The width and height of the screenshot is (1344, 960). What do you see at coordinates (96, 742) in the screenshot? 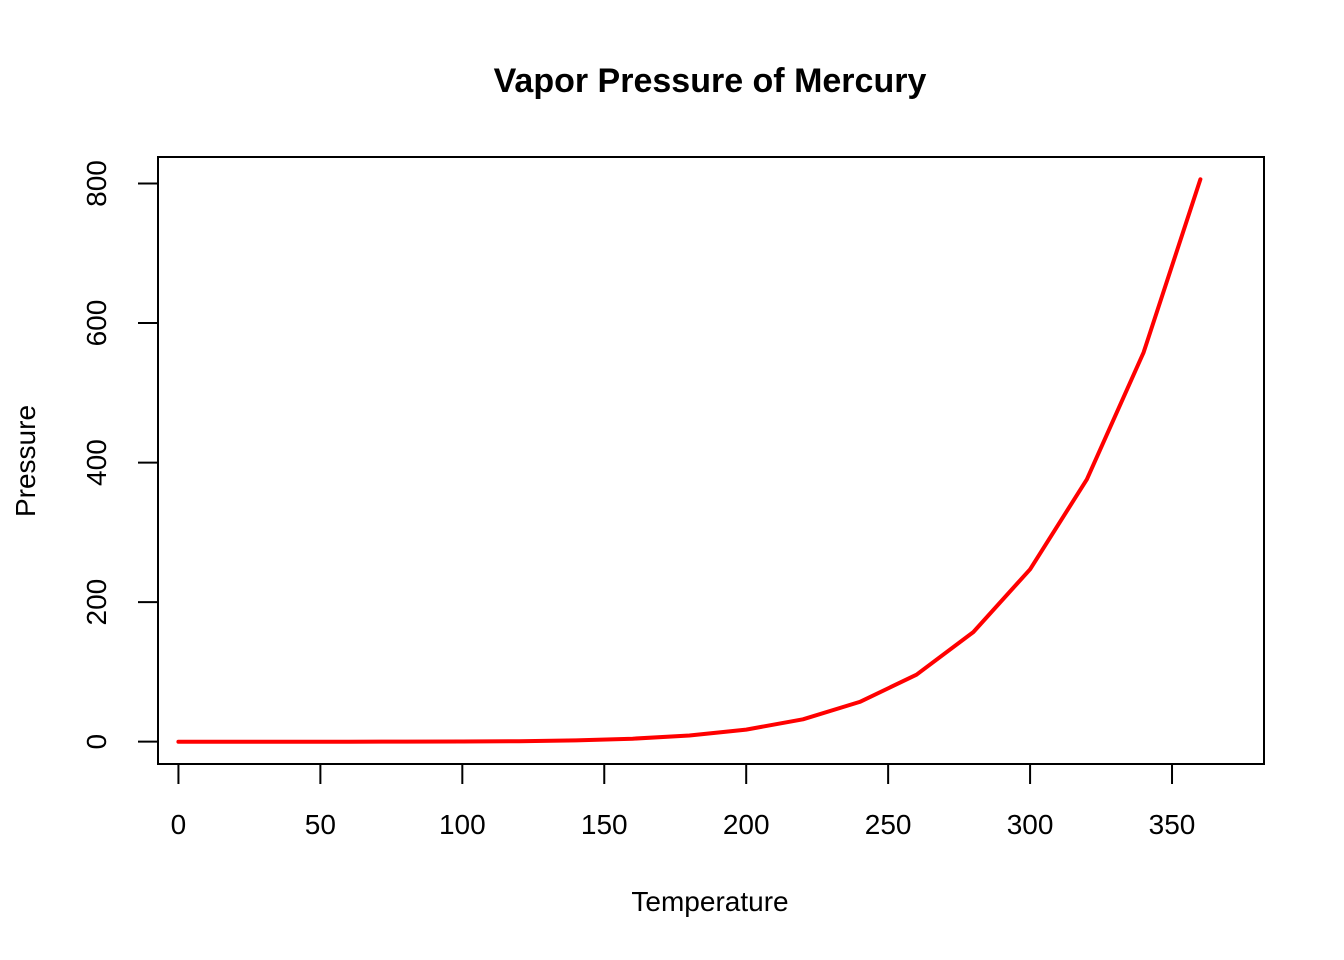
I see `y-tick-label: 0` at bounding box center [96, 742].